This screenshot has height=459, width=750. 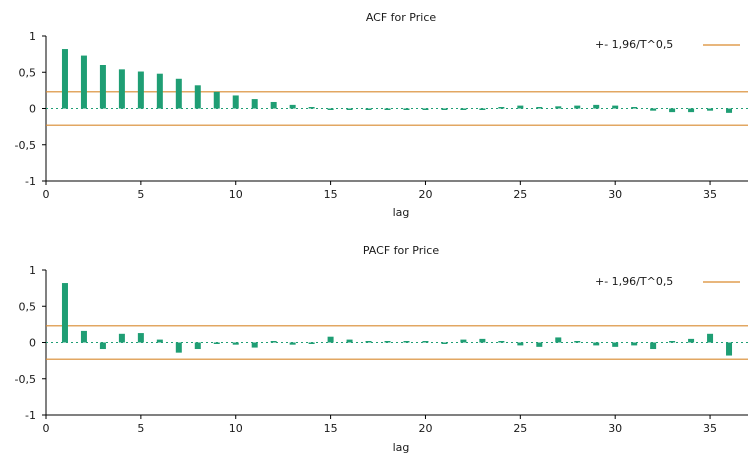 What do you see at coordinates (401, 447) in the screenshot?
I see `pacf-x-axis-label: lag` at bounding box center [401, 447].